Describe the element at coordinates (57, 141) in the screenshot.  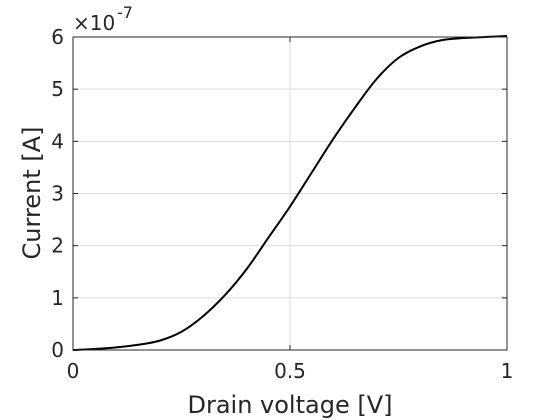
I see `y-tick-label: 4` at that location.